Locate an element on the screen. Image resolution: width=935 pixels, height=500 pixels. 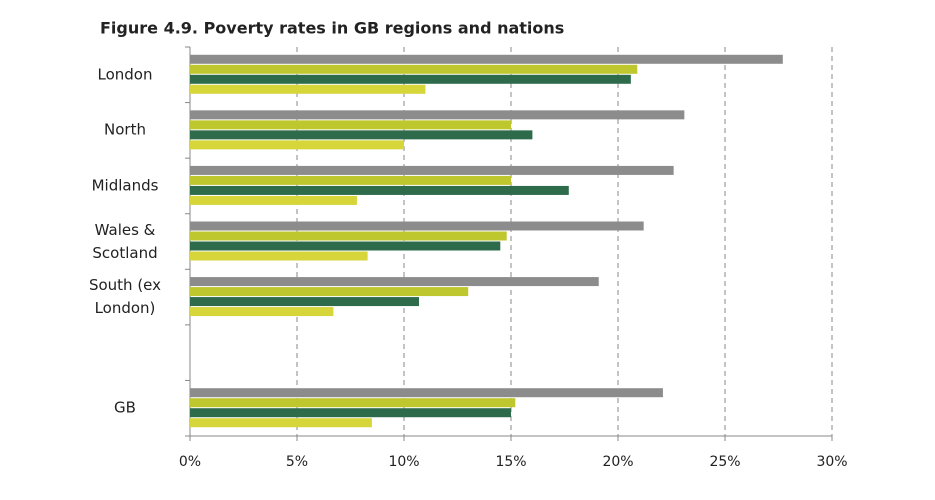
y-tick-label: Midlands is located at coordinates (125, 185).